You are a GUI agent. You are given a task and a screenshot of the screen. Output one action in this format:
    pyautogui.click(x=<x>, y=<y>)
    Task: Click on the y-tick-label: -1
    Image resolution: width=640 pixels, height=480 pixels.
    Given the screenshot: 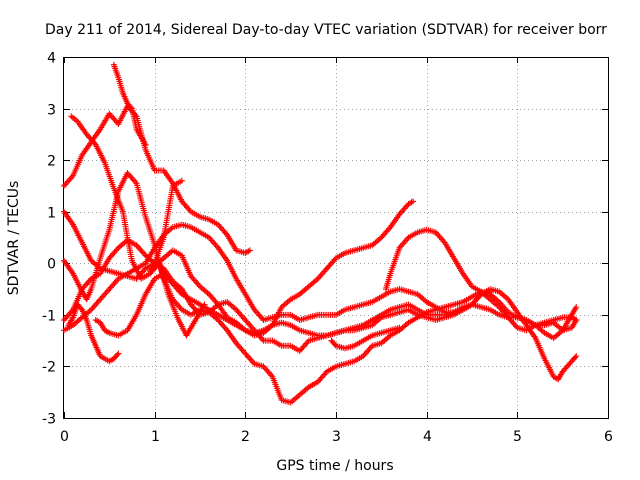 What is the action you would take?
    pyautogui.click(x=49, y=317)
    